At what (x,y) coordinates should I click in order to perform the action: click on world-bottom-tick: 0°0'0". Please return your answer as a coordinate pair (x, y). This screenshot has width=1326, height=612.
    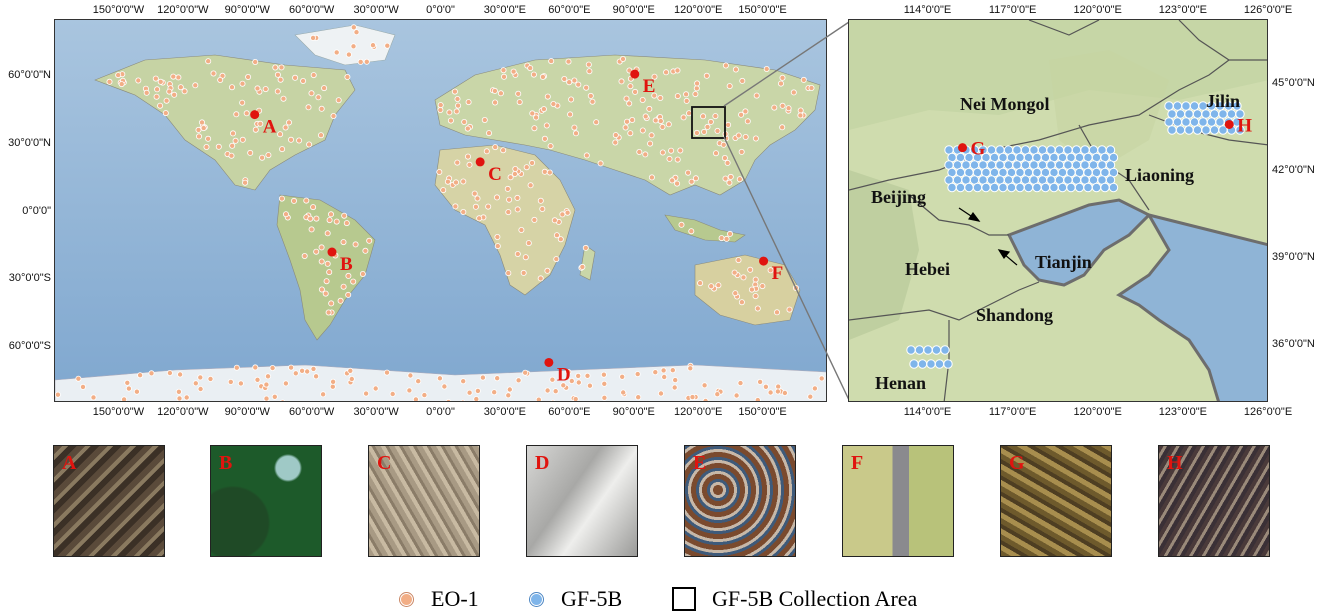
    Looking at the image, I should click on (440, 412).